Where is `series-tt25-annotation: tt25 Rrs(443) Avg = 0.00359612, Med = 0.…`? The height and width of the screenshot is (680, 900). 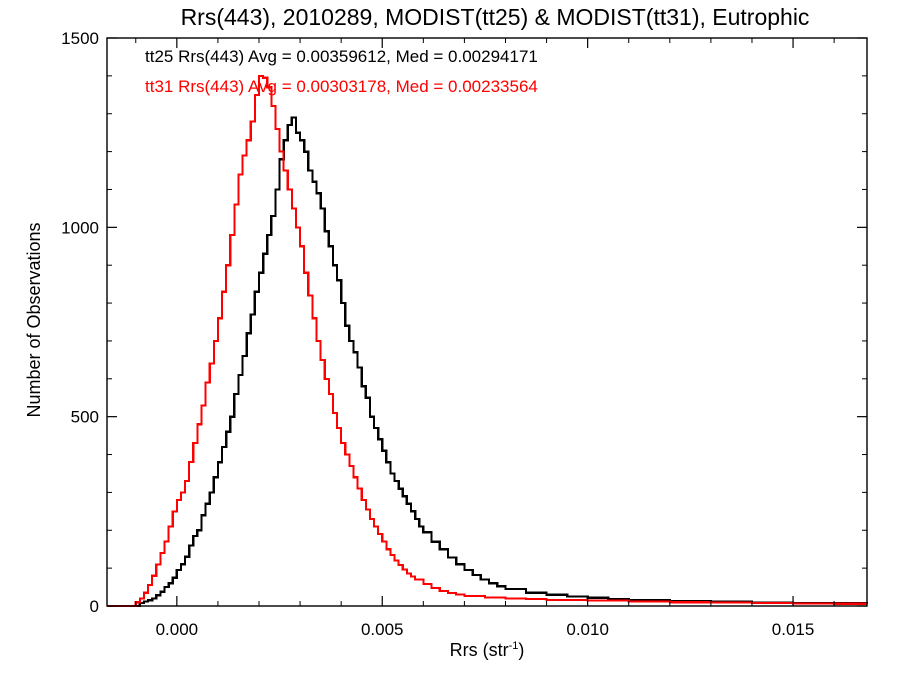
series-tt25-annotation: tt25 Rrs(443) Avg = 0.00359612, Med = 0.… is located at coordinates (341, 56).